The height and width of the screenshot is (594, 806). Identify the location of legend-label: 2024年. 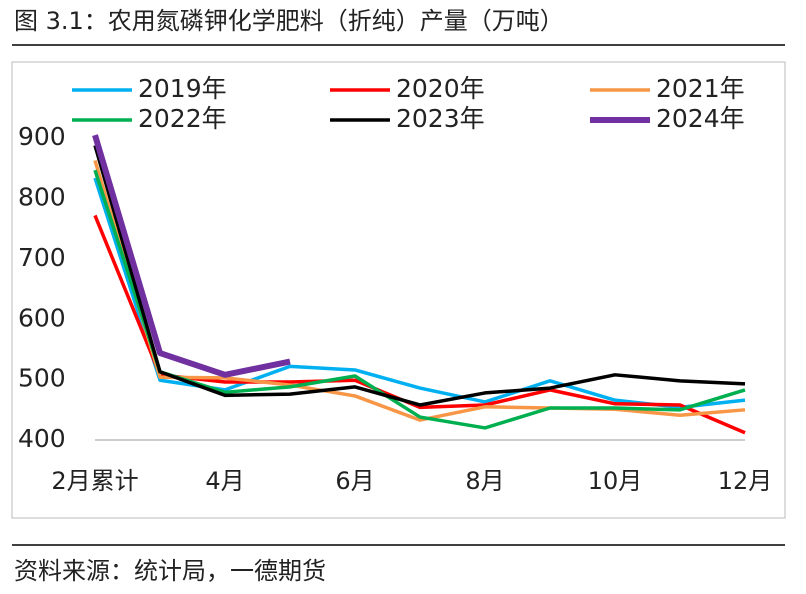
(700, 118).